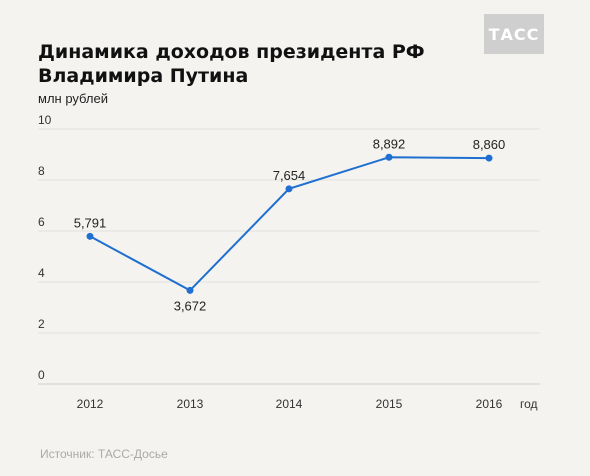 Image resolution: width=590 pixels, height=476 pixels. Describe the element at coordinates (41, 375) in the screenshot. I see `y-tick-label: 0` at that location.